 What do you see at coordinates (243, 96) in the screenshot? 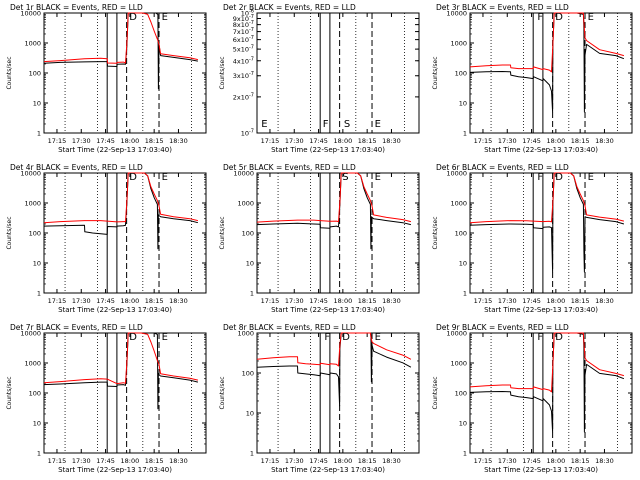
I see `y-tick-label: 2x10⁻⁷` at bounding box center [243, 96].